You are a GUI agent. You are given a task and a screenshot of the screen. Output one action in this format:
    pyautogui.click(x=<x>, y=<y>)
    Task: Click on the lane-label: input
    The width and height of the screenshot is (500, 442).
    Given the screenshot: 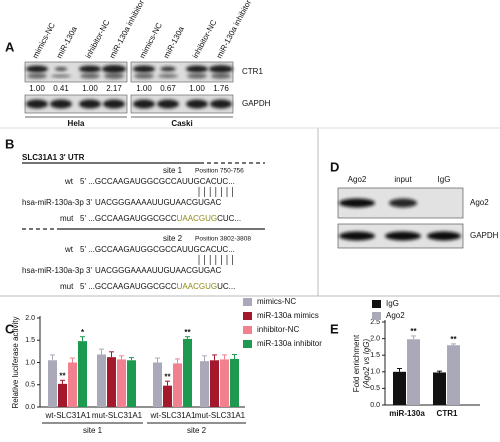 What is the action you would take?
    pyautogui.click(x=403, y=179)
    